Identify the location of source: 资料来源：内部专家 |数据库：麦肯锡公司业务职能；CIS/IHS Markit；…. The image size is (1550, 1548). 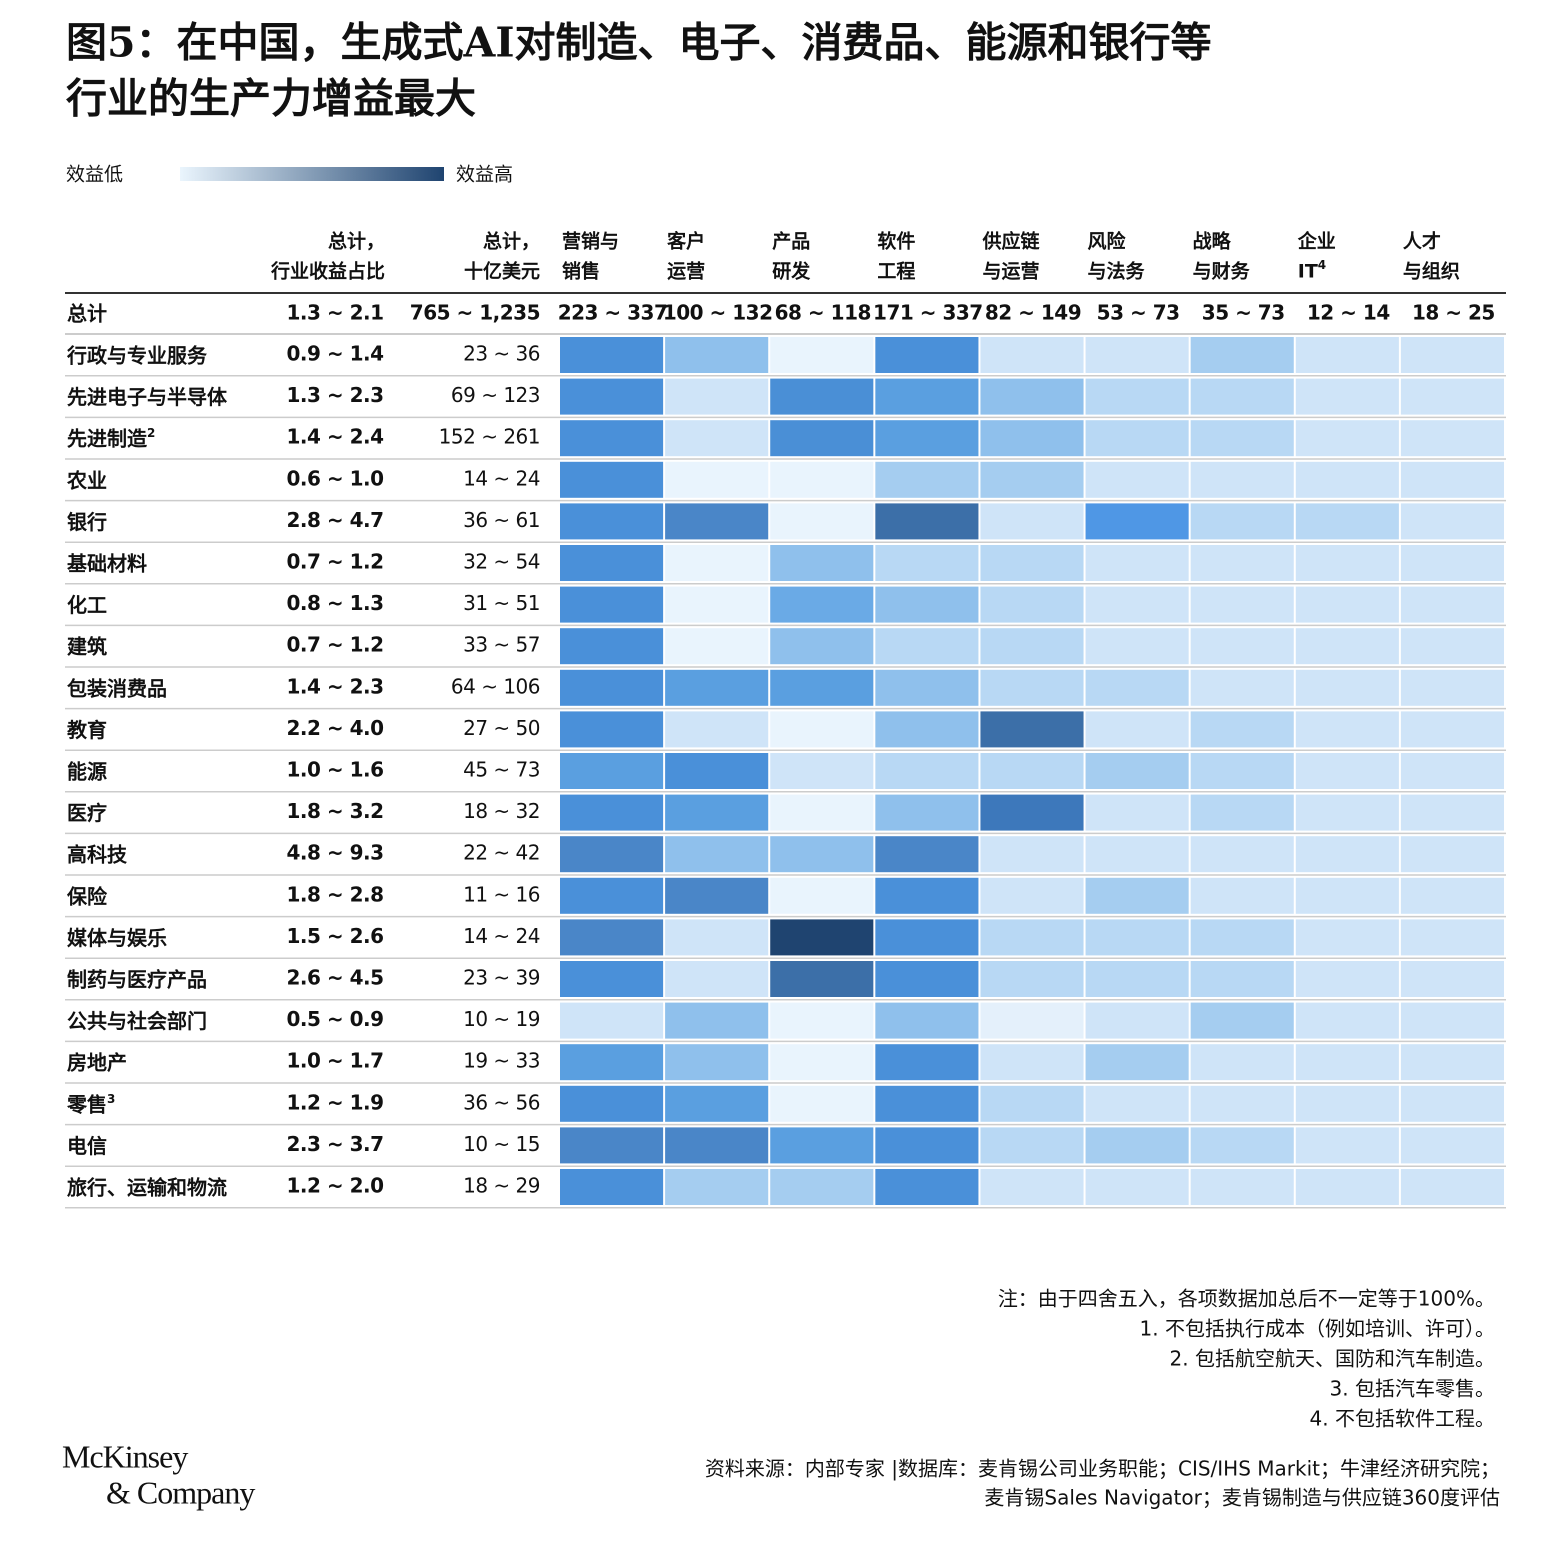
(1102, 1469).